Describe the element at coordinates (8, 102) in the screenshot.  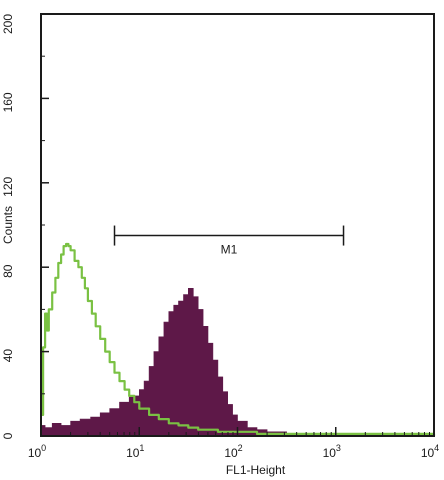
I see `y-tick-label-4: 160` at that location.